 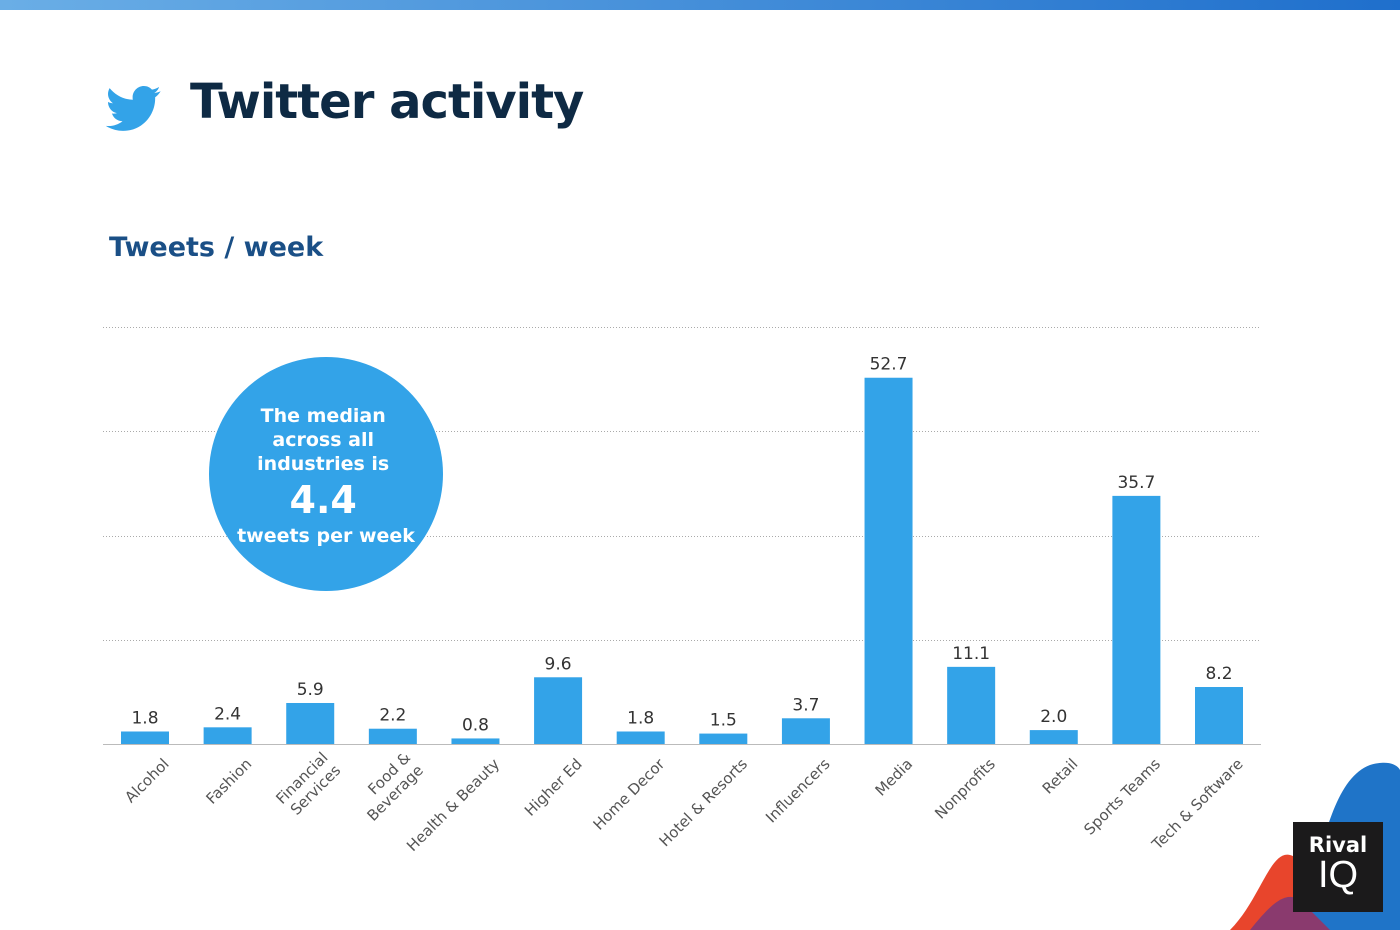 I want to click on bar-food-beverage, so click(x=392, y=736).